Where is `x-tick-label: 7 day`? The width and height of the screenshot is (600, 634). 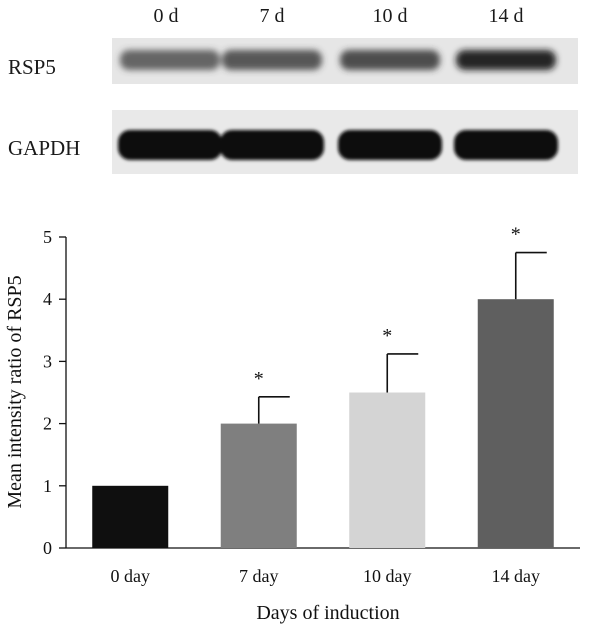
x-tick-label: 7 day is located at coordinates (259, 576).